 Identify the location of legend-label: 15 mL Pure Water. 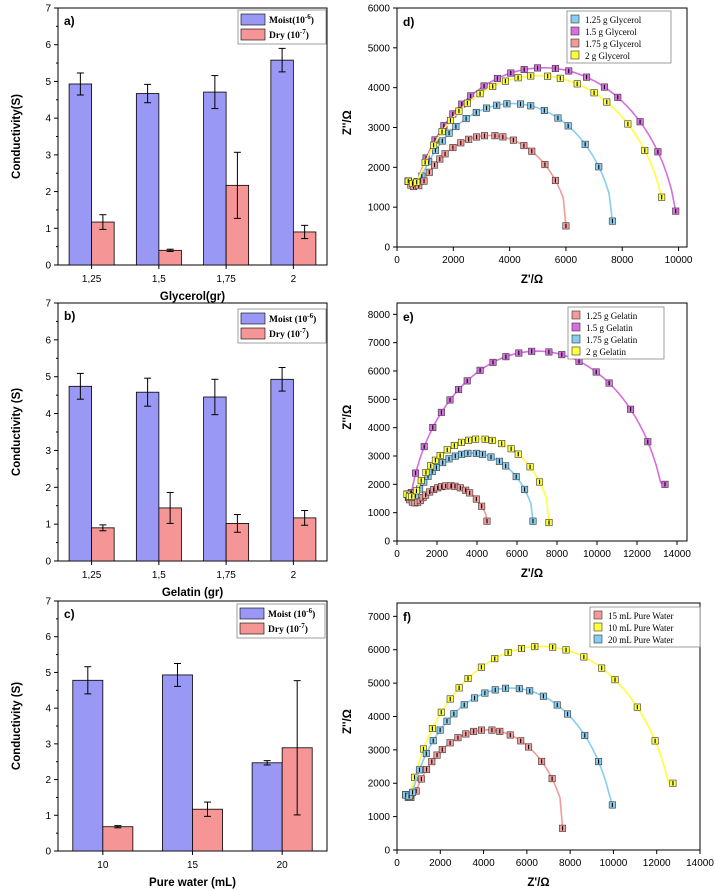
(641, 616).